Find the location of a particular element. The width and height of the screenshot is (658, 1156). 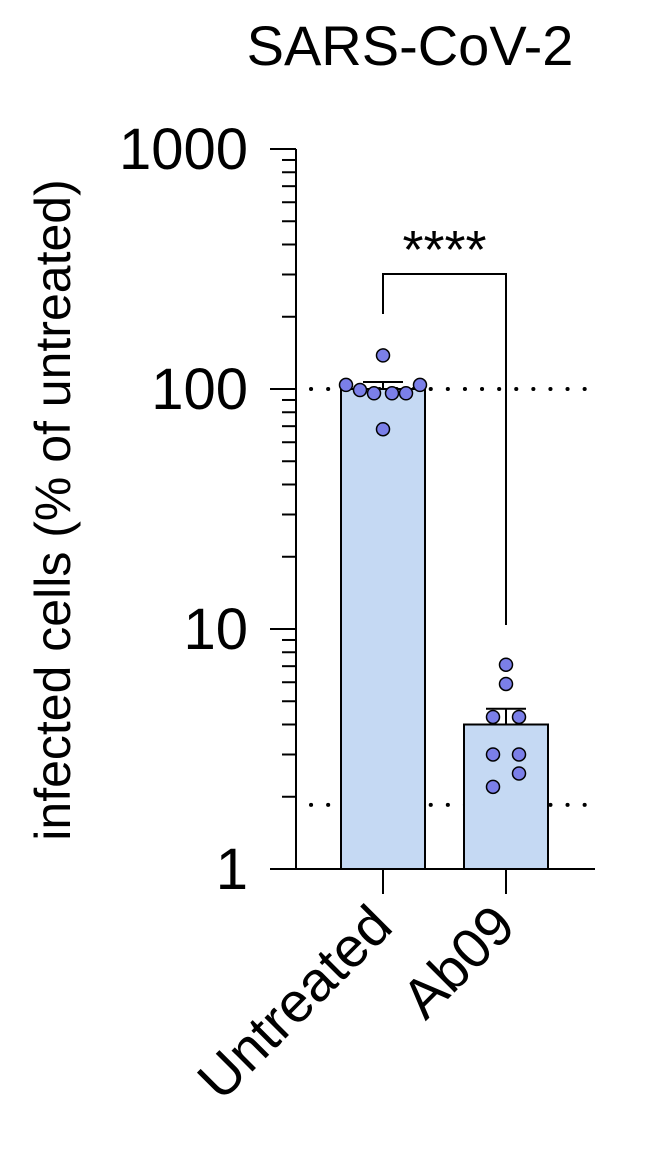

x-tick-label-ab09: Ab09 is located at coordinates (457, 961).